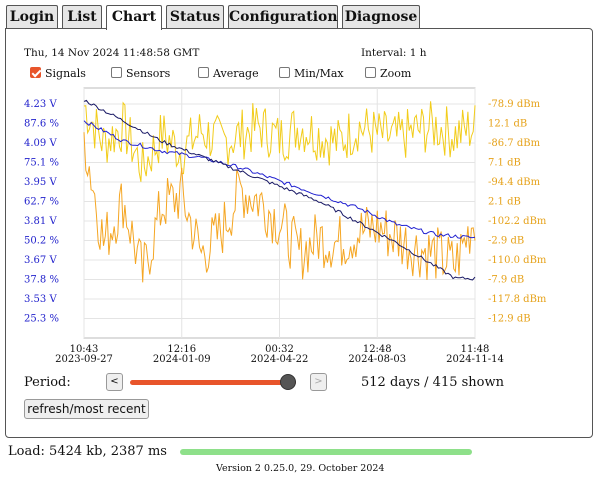 The height and width of the screenshot is (485, 600). I want to click on sensors-label: Sensors, so click(148, 73).